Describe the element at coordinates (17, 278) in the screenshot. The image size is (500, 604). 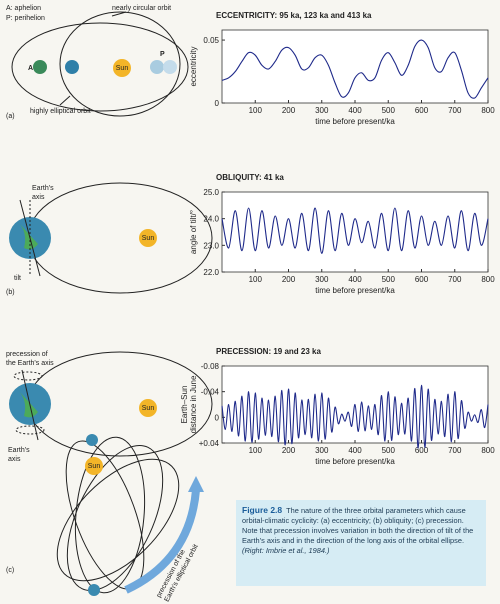
I see `label: tilt` at that location.